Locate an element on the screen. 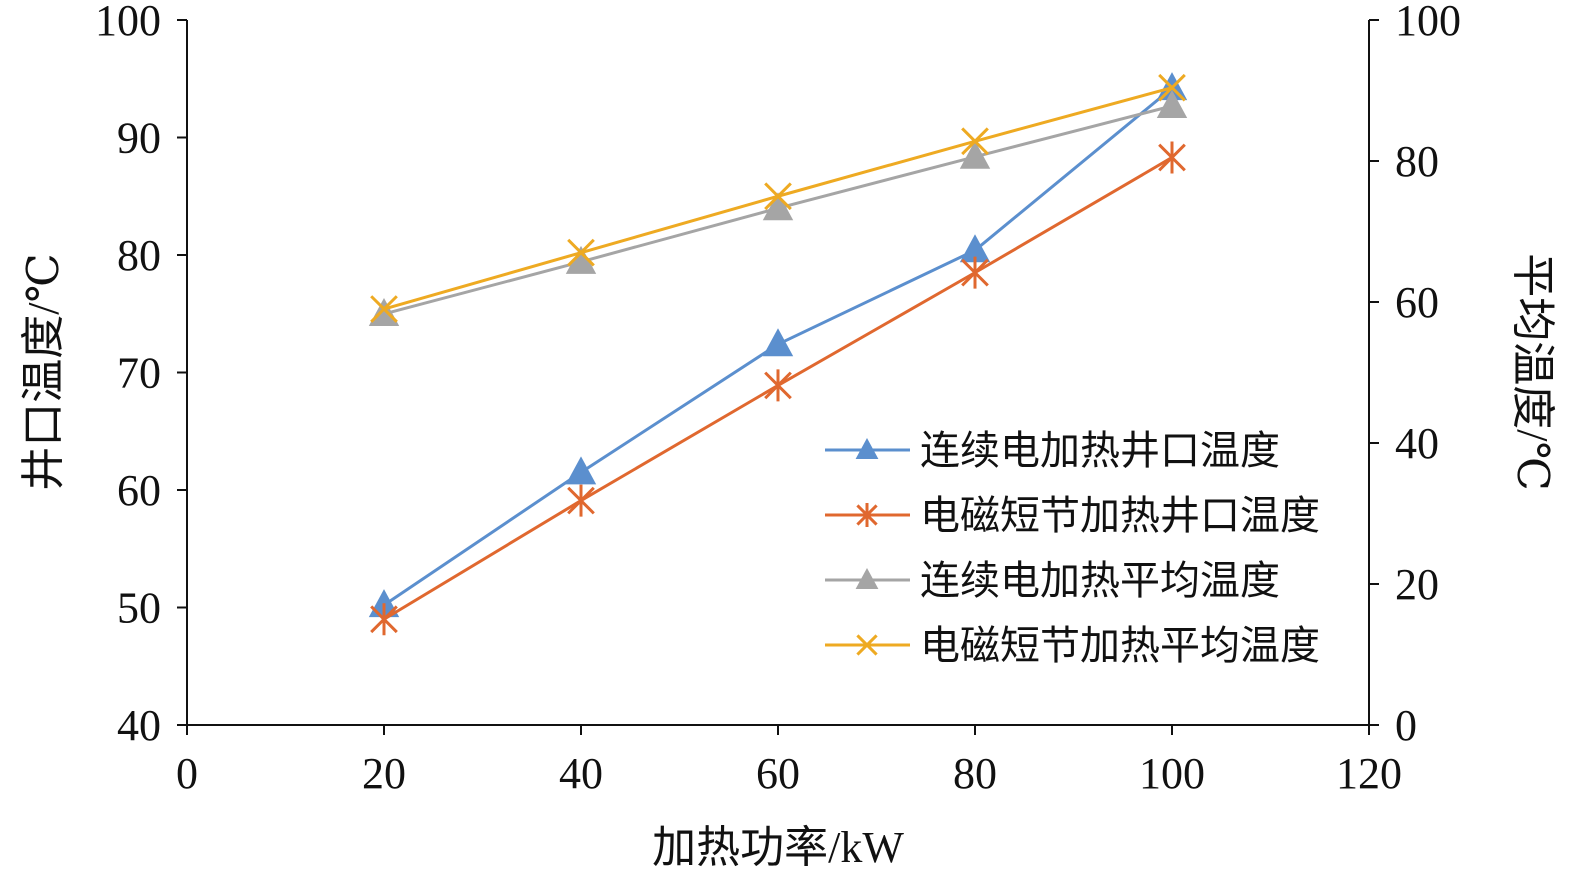 The image size is (1575, 886). y2-axis-title: 平均温度/℃ is located at coordinates (1532, 371).